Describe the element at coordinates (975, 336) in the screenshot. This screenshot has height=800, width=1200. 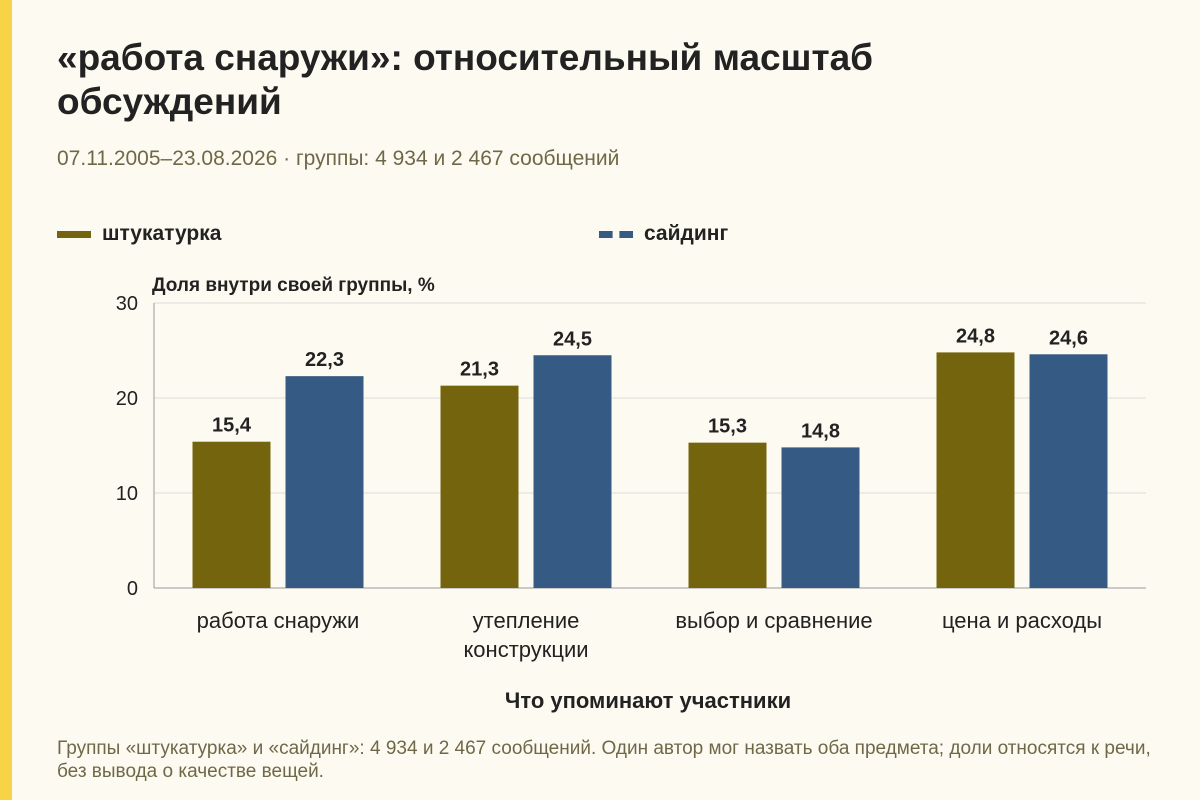
I see `data-label: 24,8` at that location.